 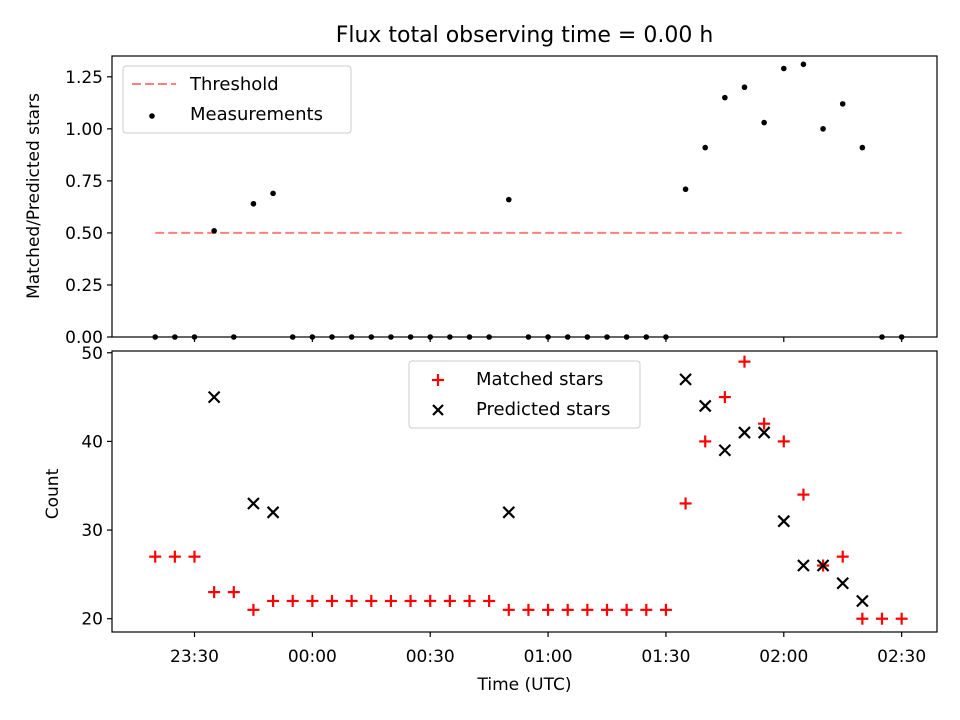 I want to click on y-tick-label: 1.25, so click(x=84, y=78).